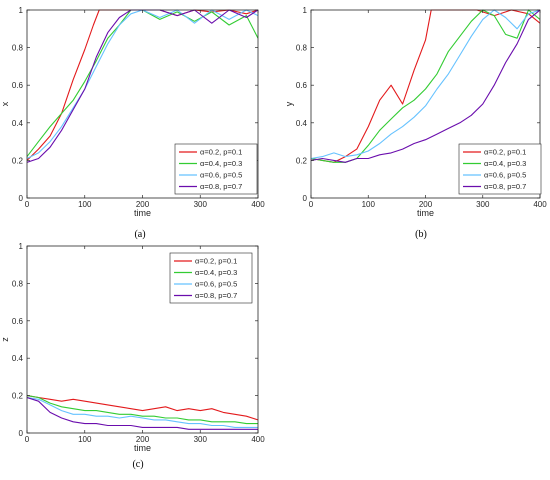 This screenshot has height=480, width=550. Describe the element at coordinates (421, 234) in the screenshot. I see `panel-caption: (b)` at that location.